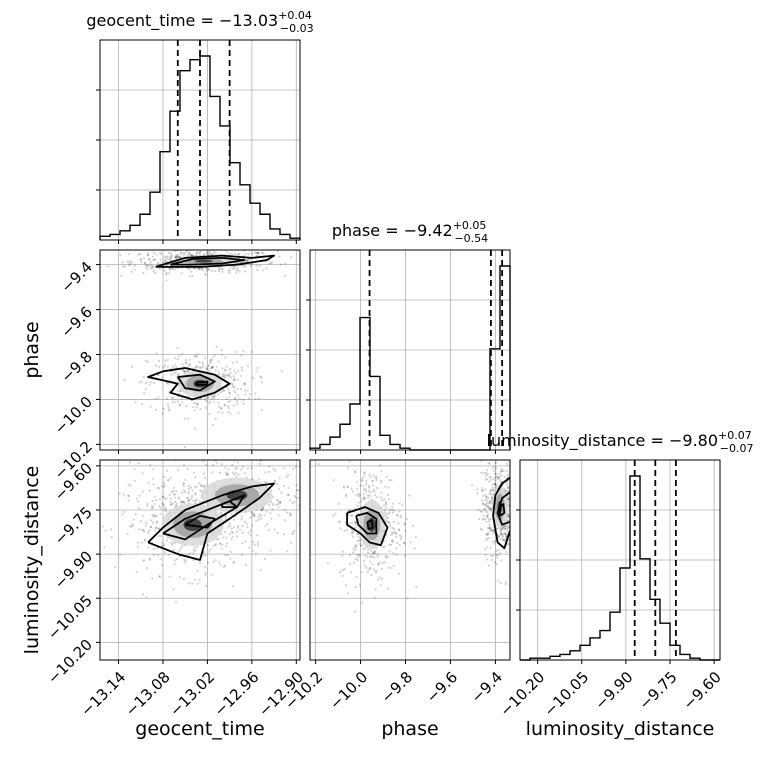  I want to click on x-axis-label-geocent_time: geocent_time, so click(199, 729).